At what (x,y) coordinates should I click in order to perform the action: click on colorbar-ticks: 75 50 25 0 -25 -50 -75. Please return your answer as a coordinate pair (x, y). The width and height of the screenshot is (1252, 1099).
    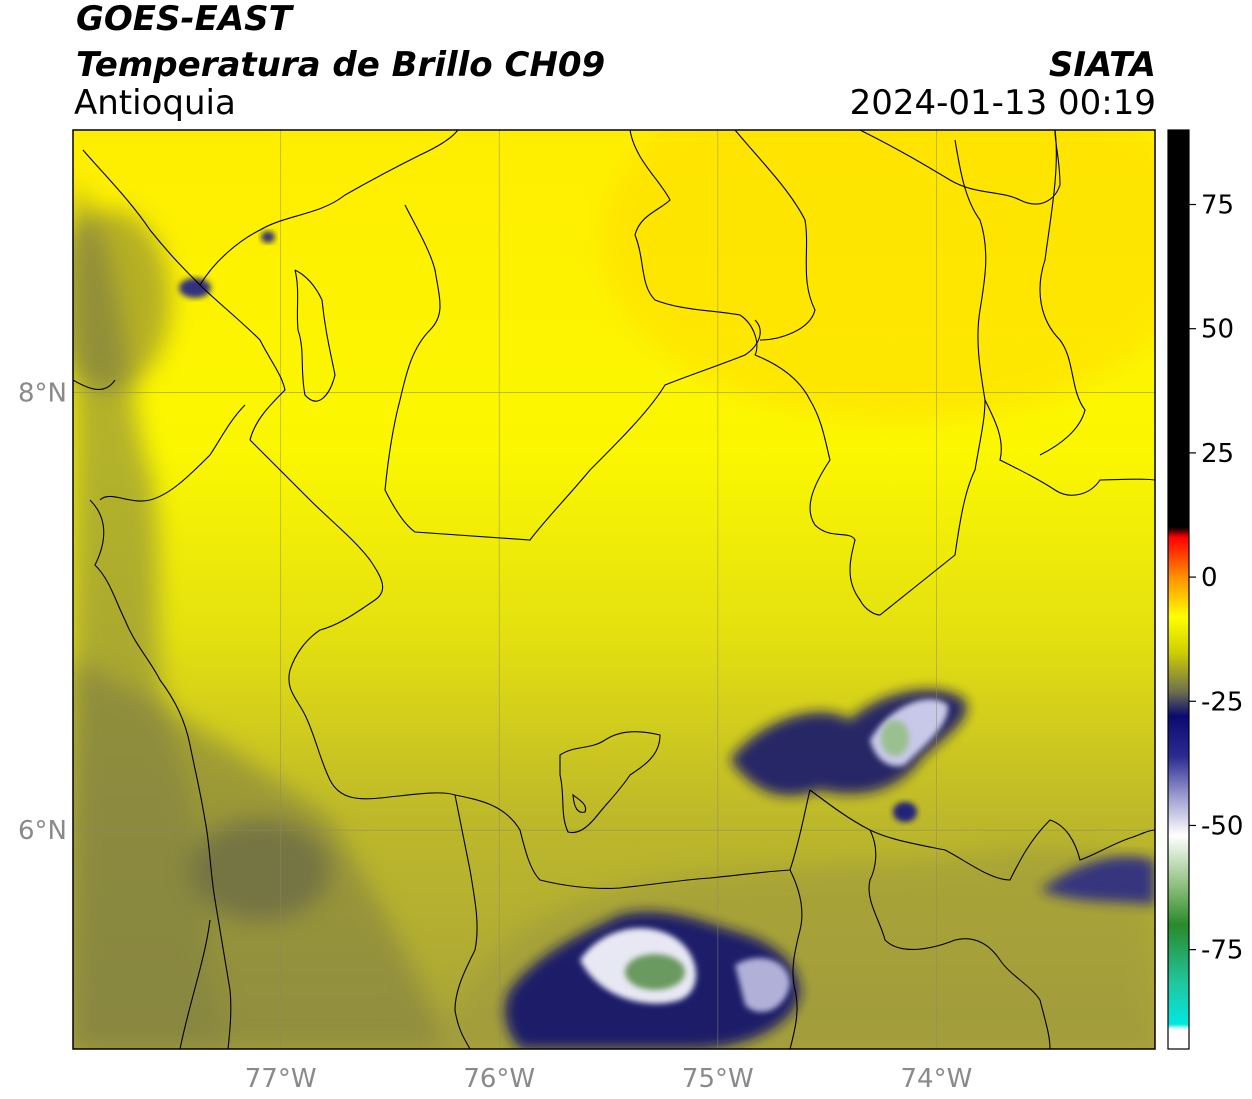
    Looking at the image, I should click on (1216, 578).